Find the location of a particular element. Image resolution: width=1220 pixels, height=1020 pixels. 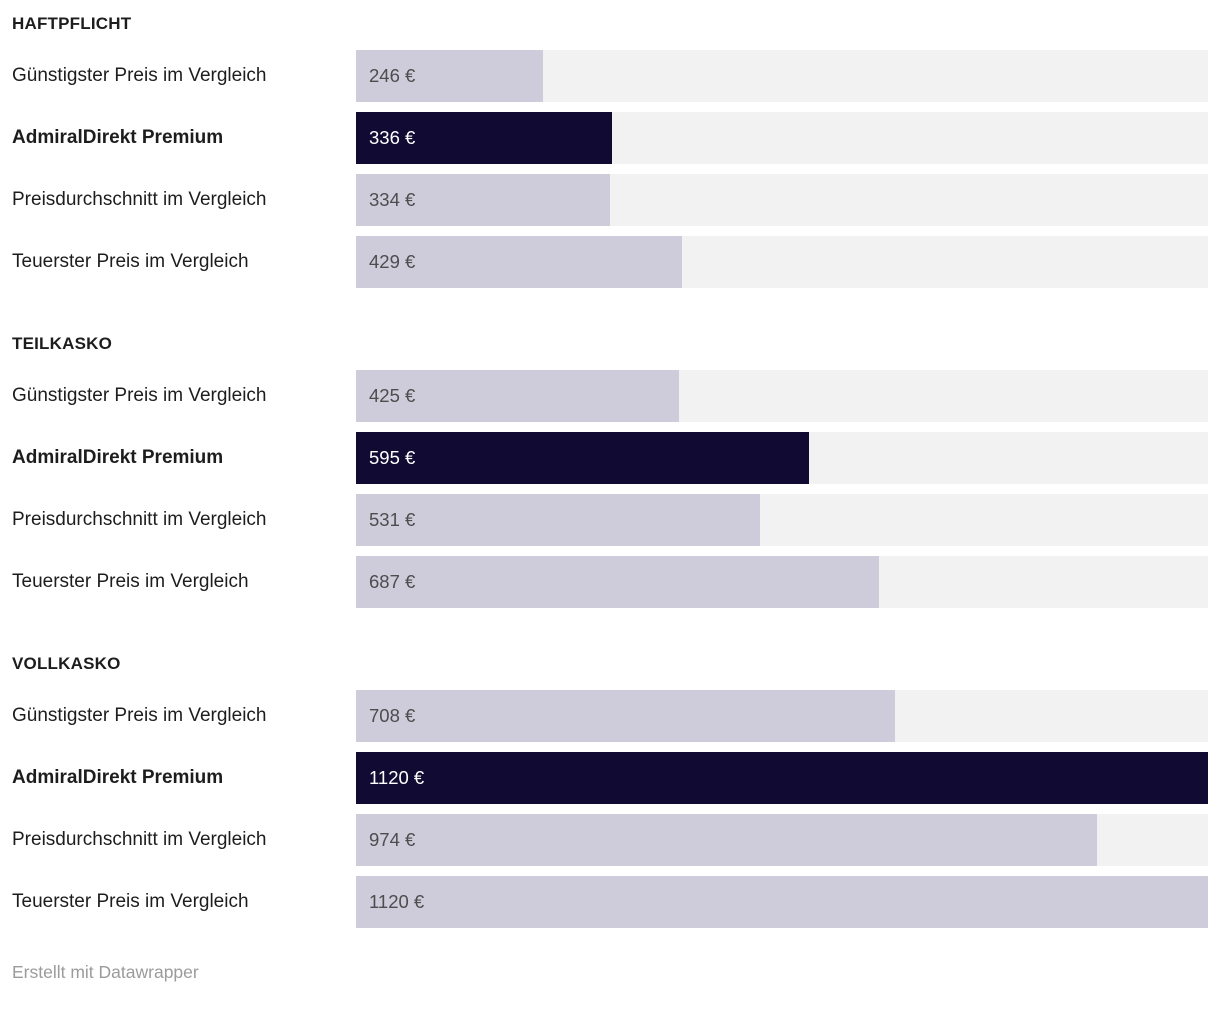

bar-value-label: 429 € is located at coordinates (392, 261).